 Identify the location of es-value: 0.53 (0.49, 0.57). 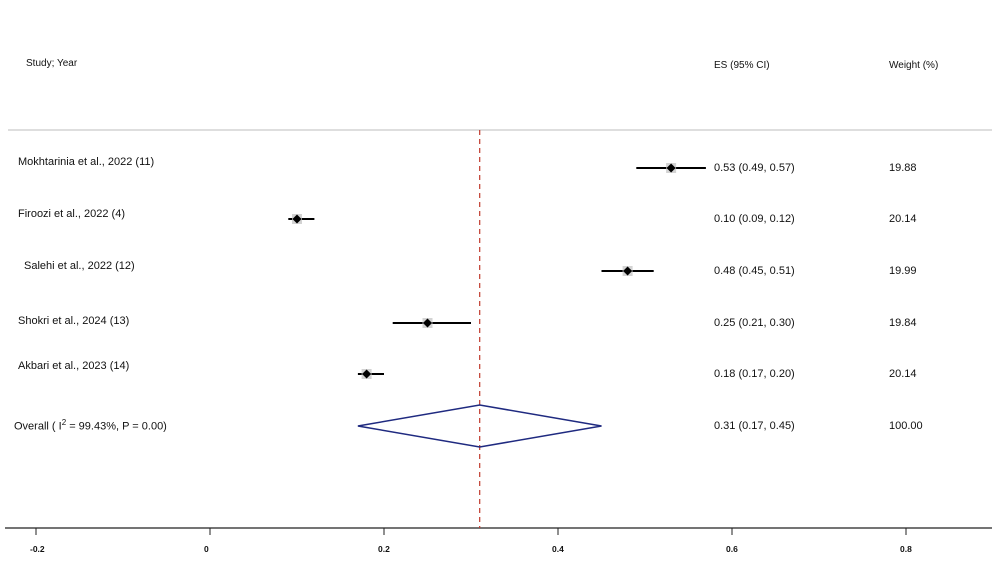
(754, 168).